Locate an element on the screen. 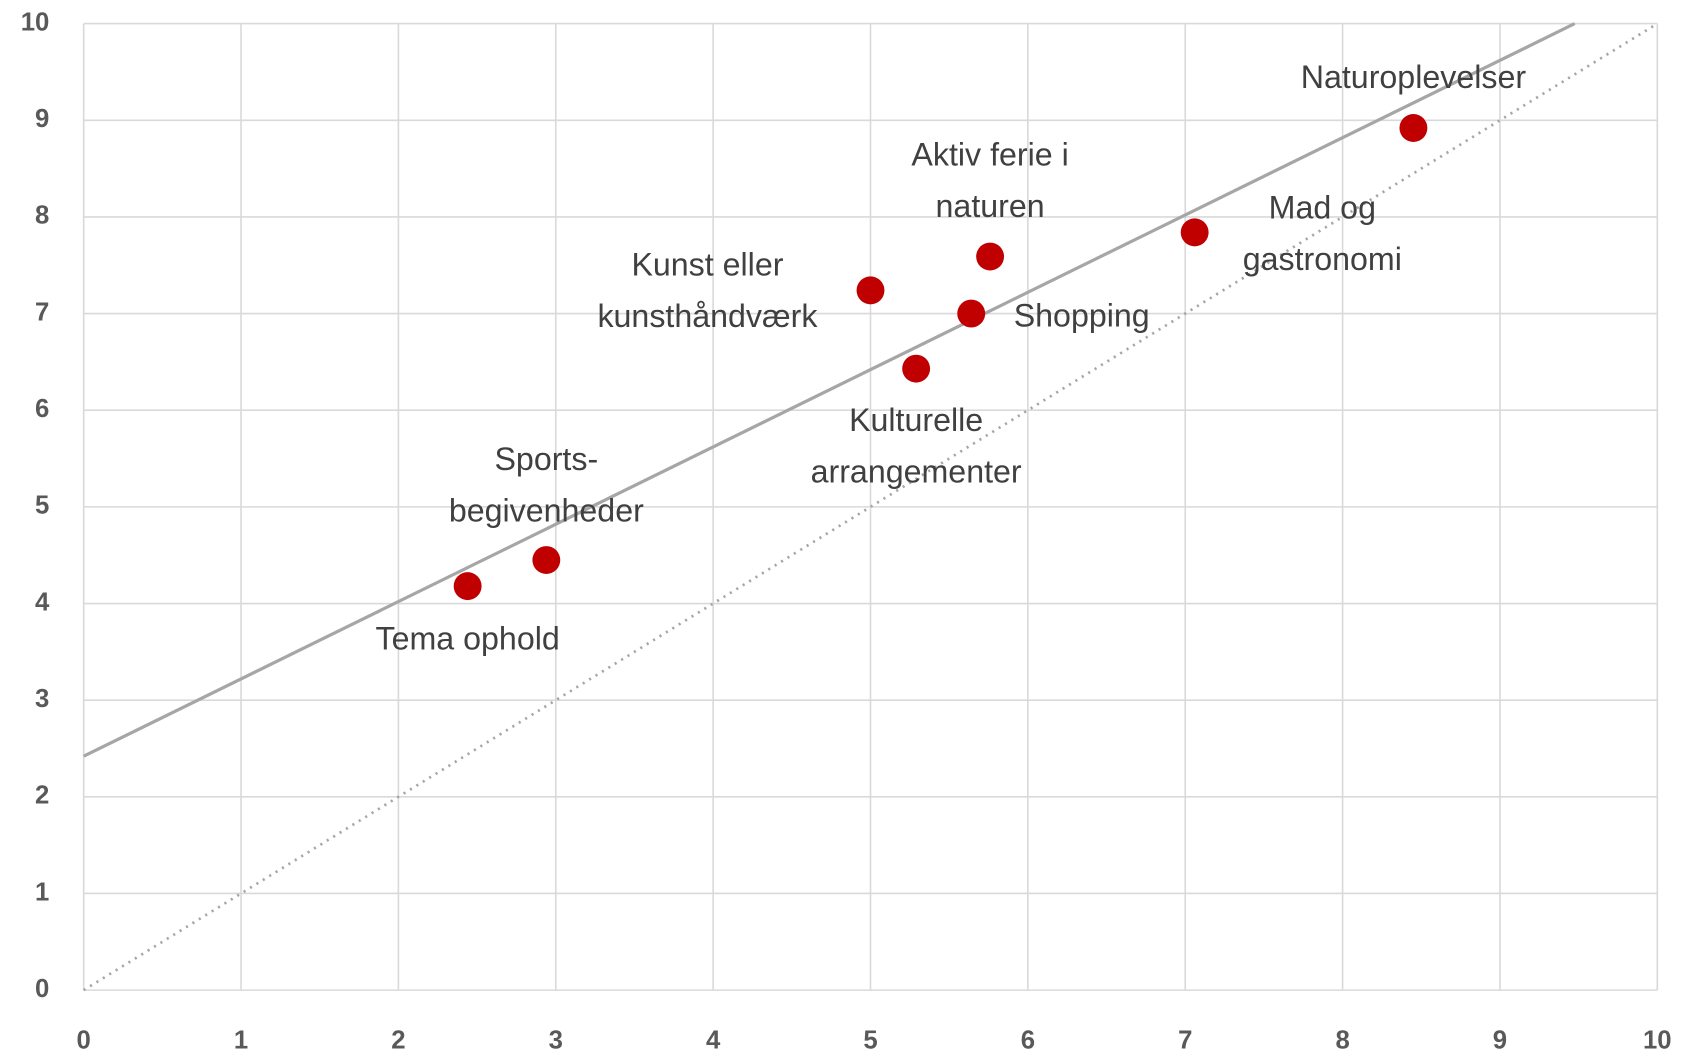  y-tick-label: 4 is located at coordinates (42, 602).